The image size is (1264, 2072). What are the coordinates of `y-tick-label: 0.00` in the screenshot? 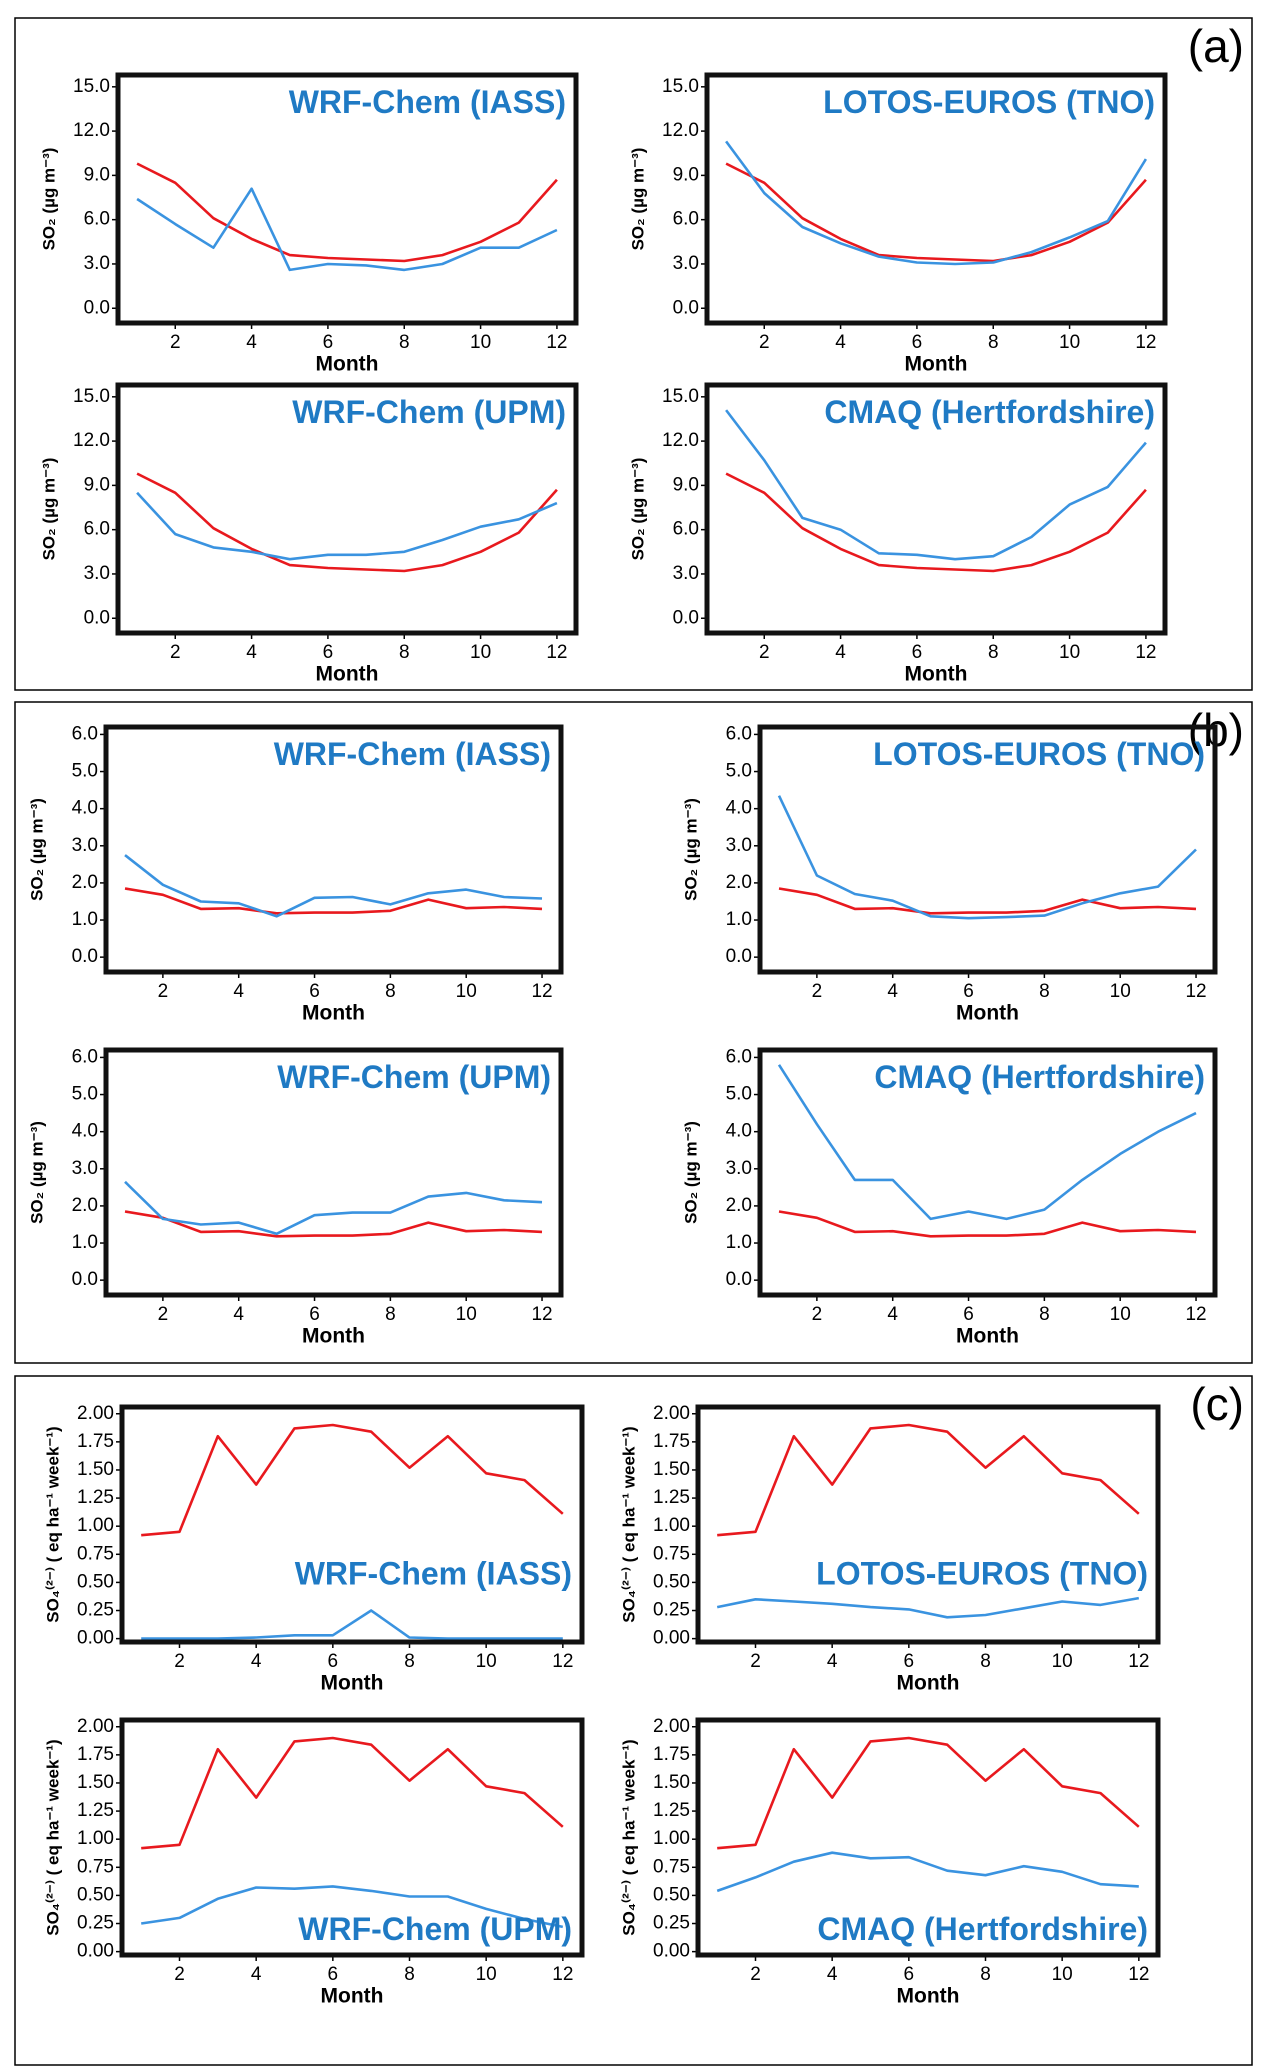 It's located at (95, 1951).